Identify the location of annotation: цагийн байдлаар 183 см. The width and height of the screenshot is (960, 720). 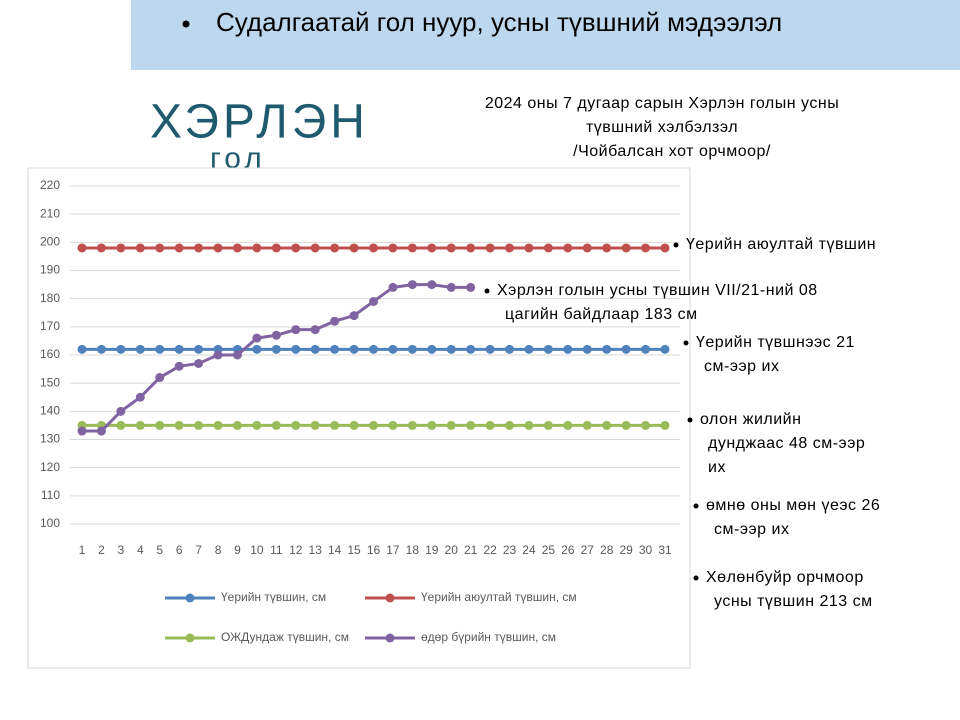
(601, 314).